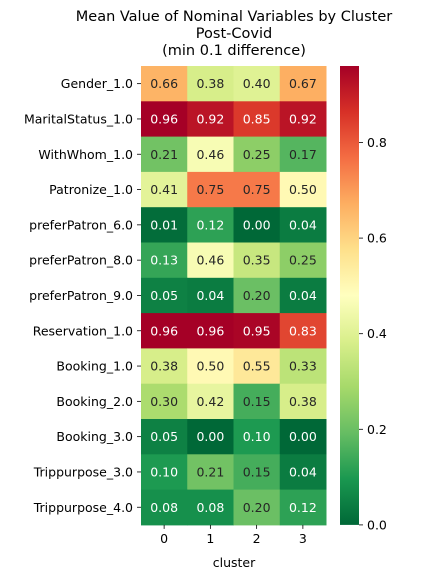 The image size is (426, 584). I want to click on y-tick-label: MaritalStatus_1.0, so click(78, 118).